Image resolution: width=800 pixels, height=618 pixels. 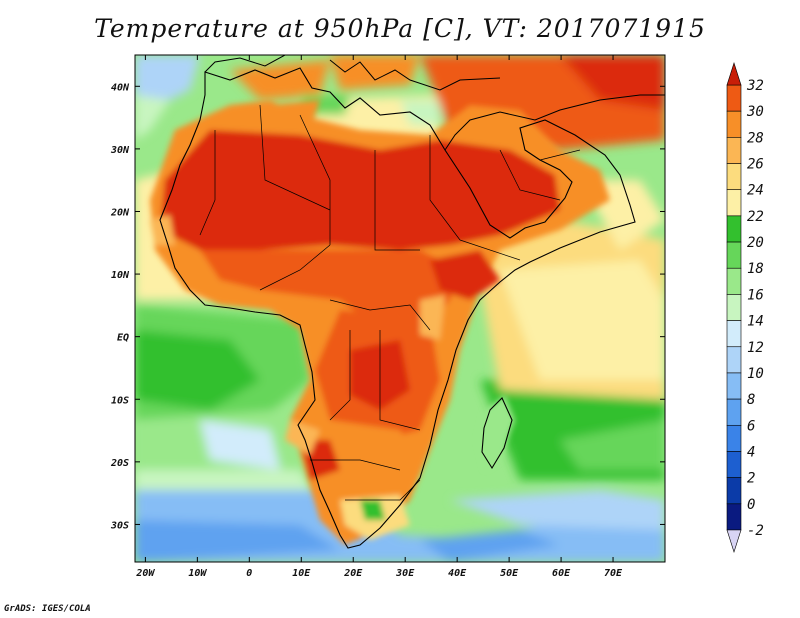 I want to click on colorbar-label: 0, so click(x=751, y=505).